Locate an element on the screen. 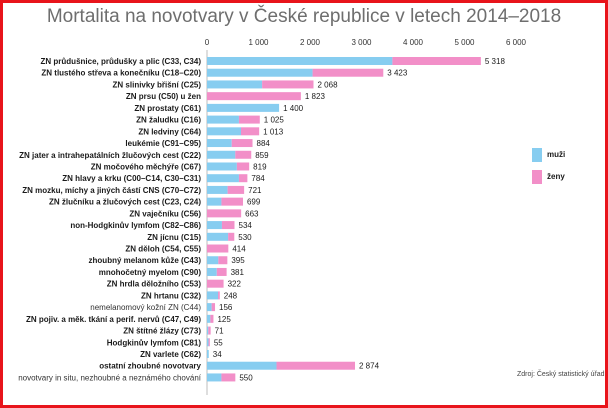  legend-label-muzi: muži is located at coordinates (556, 154).